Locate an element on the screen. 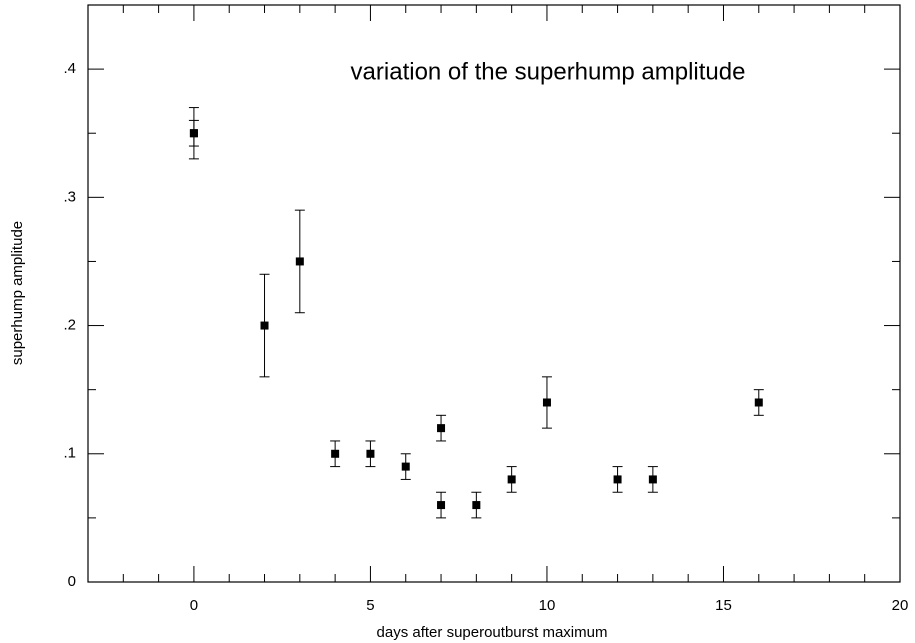 The height and width of the screenshot is (643, 915). x-axis-label: days after superoutburst maximum is located at coordinates (492, 632).